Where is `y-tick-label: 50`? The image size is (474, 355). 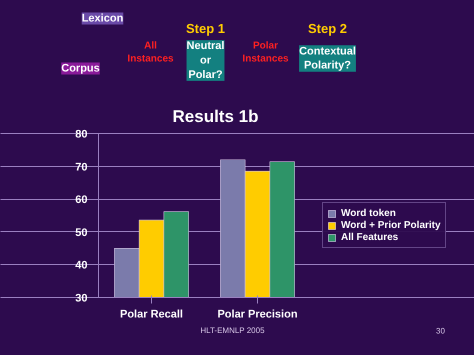 y-tick-label: 50 is located at coordinates (81, 232).